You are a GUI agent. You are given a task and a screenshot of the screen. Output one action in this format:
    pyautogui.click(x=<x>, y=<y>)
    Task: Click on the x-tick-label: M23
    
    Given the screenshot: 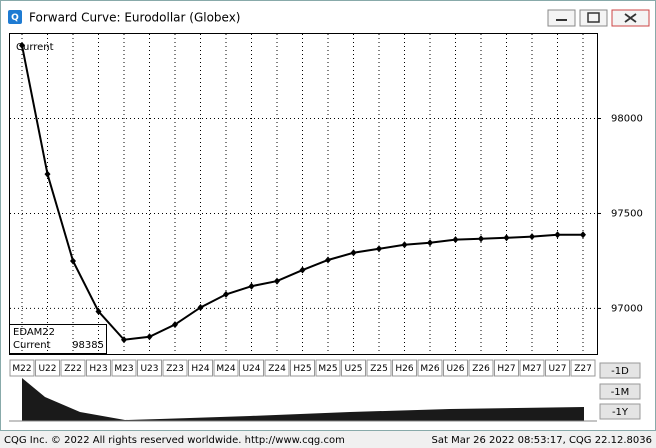 What is the action you would take?
    pyautogui.click(x=123, y=369)
    